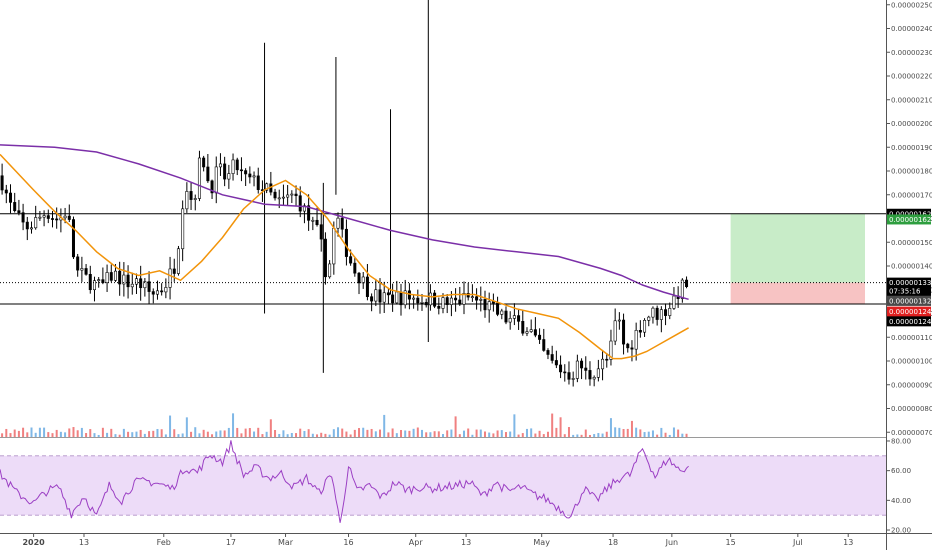  Describe the element at coordinates (437, 540) in the screenshot. I see `time-axis: 2020 13 Feb 17 Mar 16 Apr 13 May 18 Jun 15 Jul 13` at that location.